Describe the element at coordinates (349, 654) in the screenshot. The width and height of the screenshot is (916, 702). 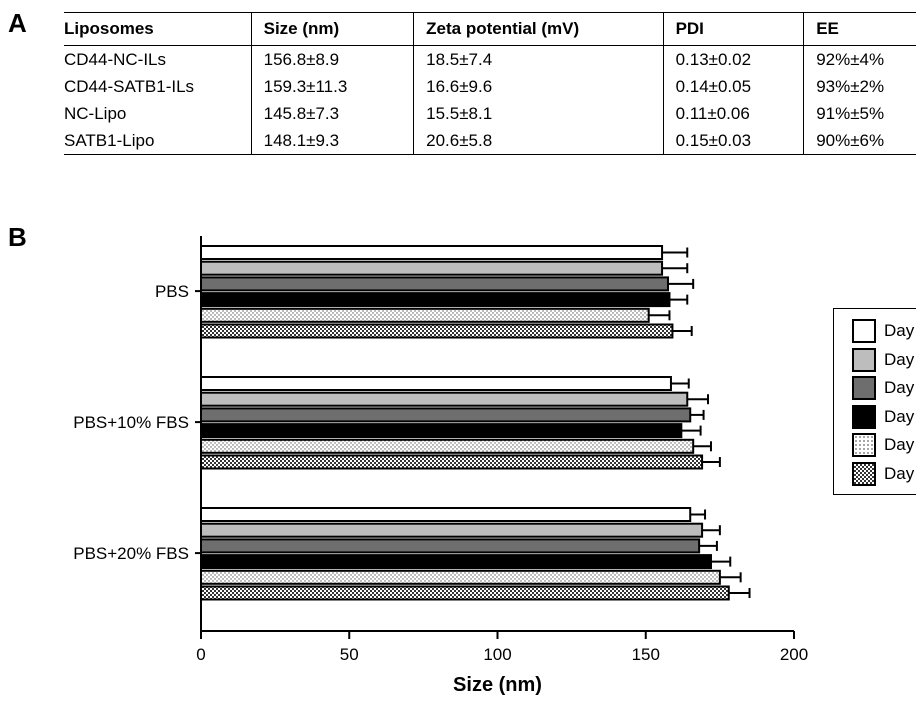
I see `x-tick-label: 50` at that location.